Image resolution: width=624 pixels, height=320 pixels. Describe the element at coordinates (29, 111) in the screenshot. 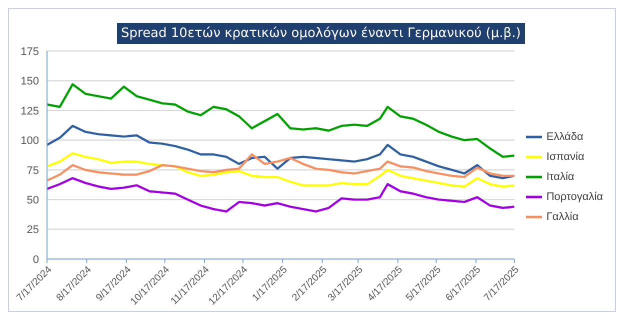

I see `y-tick-label: 125` at that location.